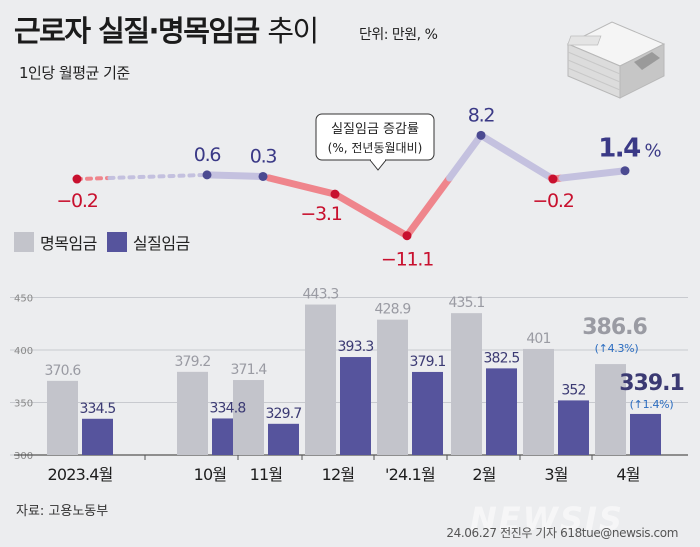  I want to click on change-label-nominal: (↑4.3%), so click(617, 348).